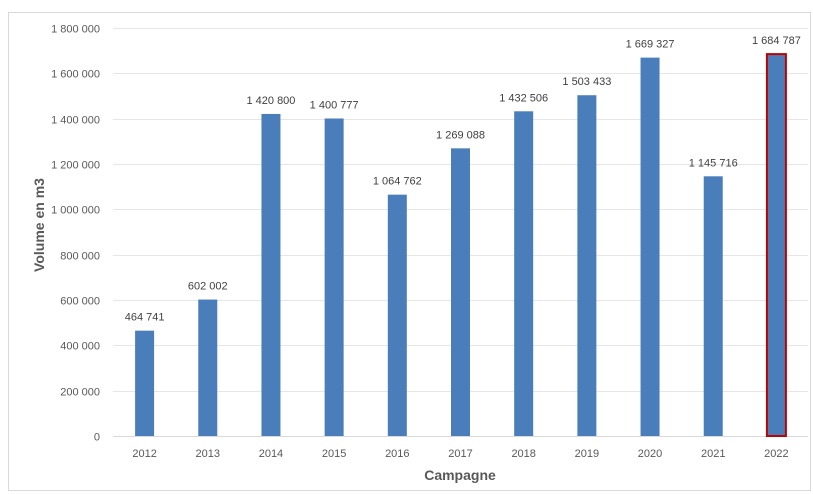 This screenshot has width=813, height=495. I want to click on data-label-2020: 1 669 327, so click(650, 45).